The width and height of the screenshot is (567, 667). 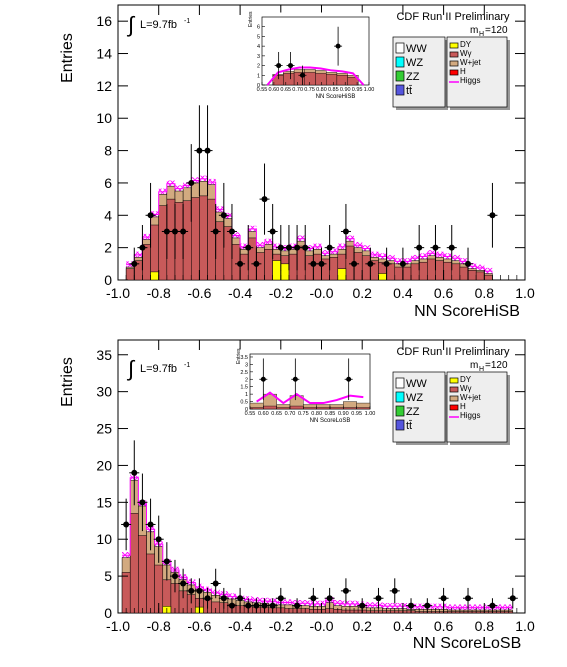 What do you see at coordinates (104, 21) in the screenshot?
I see `y-tick-label: 16` at bounding box center [104, 21].